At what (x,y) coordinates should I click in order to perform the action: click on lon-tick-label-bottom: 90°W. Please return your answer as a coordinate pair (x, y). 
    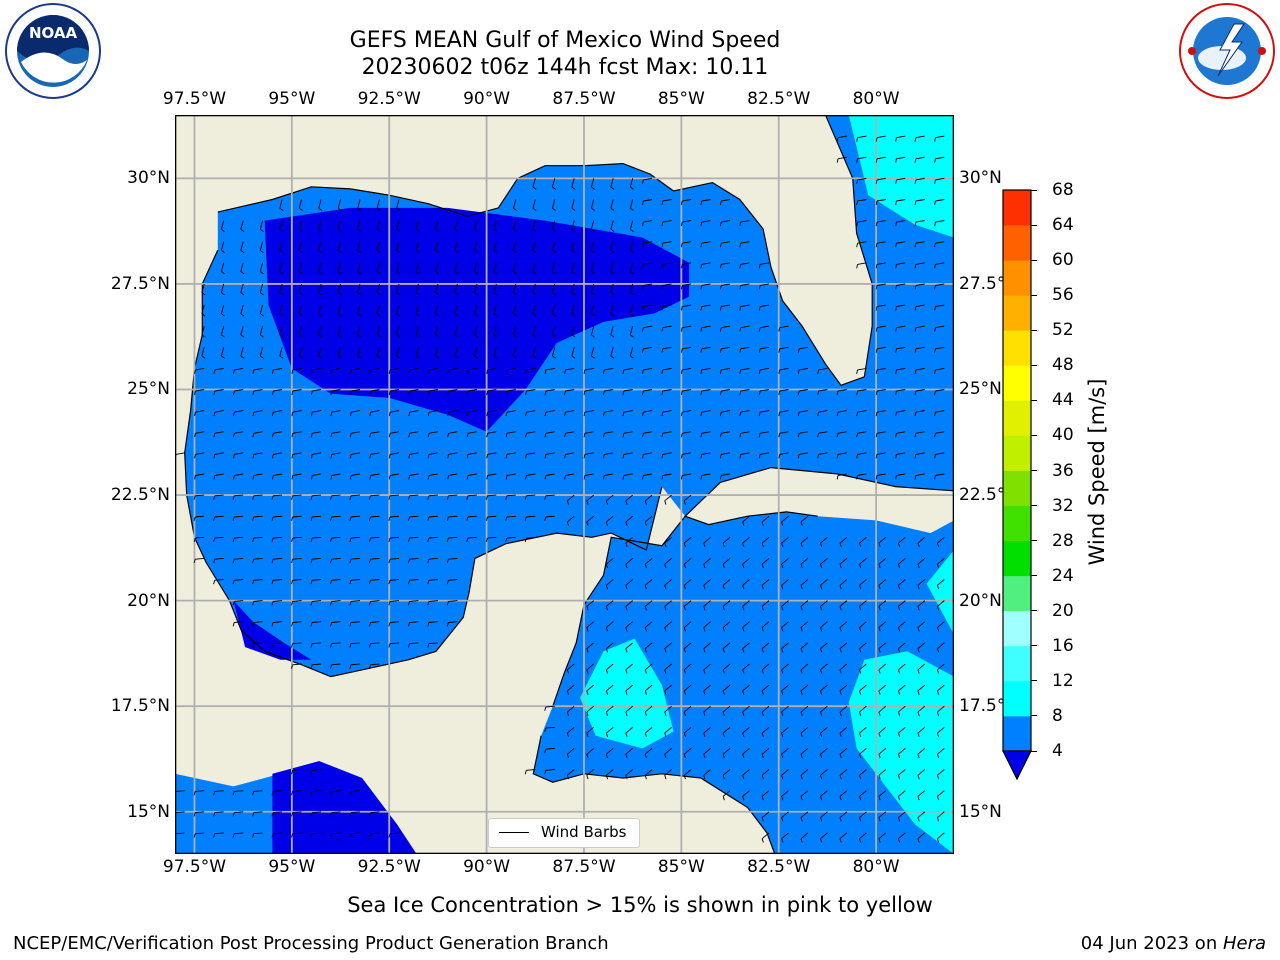
    Looking at the image, I should click on (487, 867).